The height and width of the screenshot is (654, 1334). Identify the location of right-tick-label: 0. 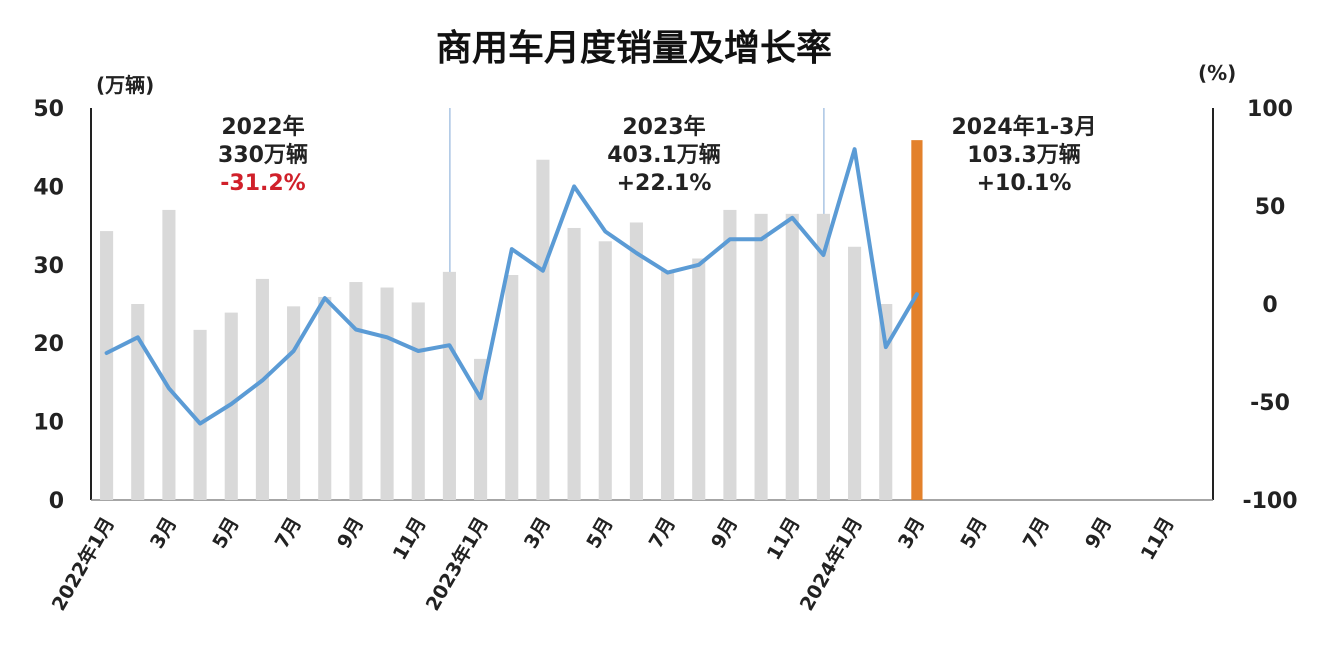
(1269, 305).